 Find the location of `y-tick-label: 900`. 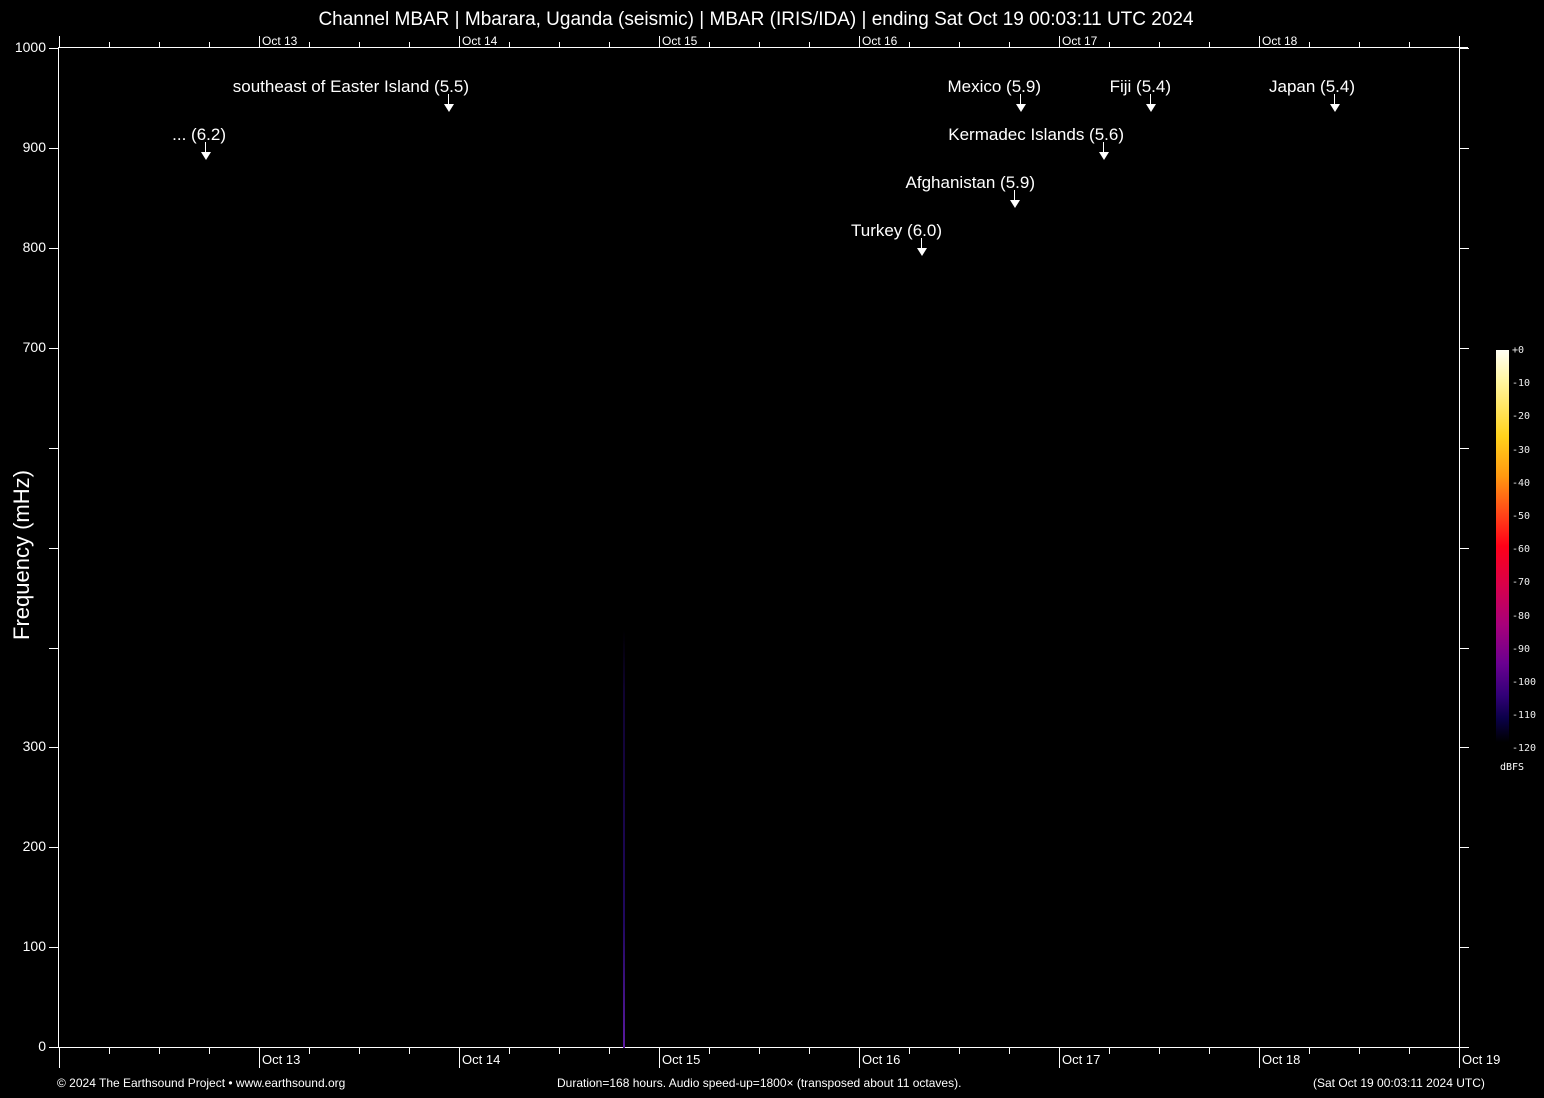

y-tick-label: 900 is located at coordinates (34, 147).